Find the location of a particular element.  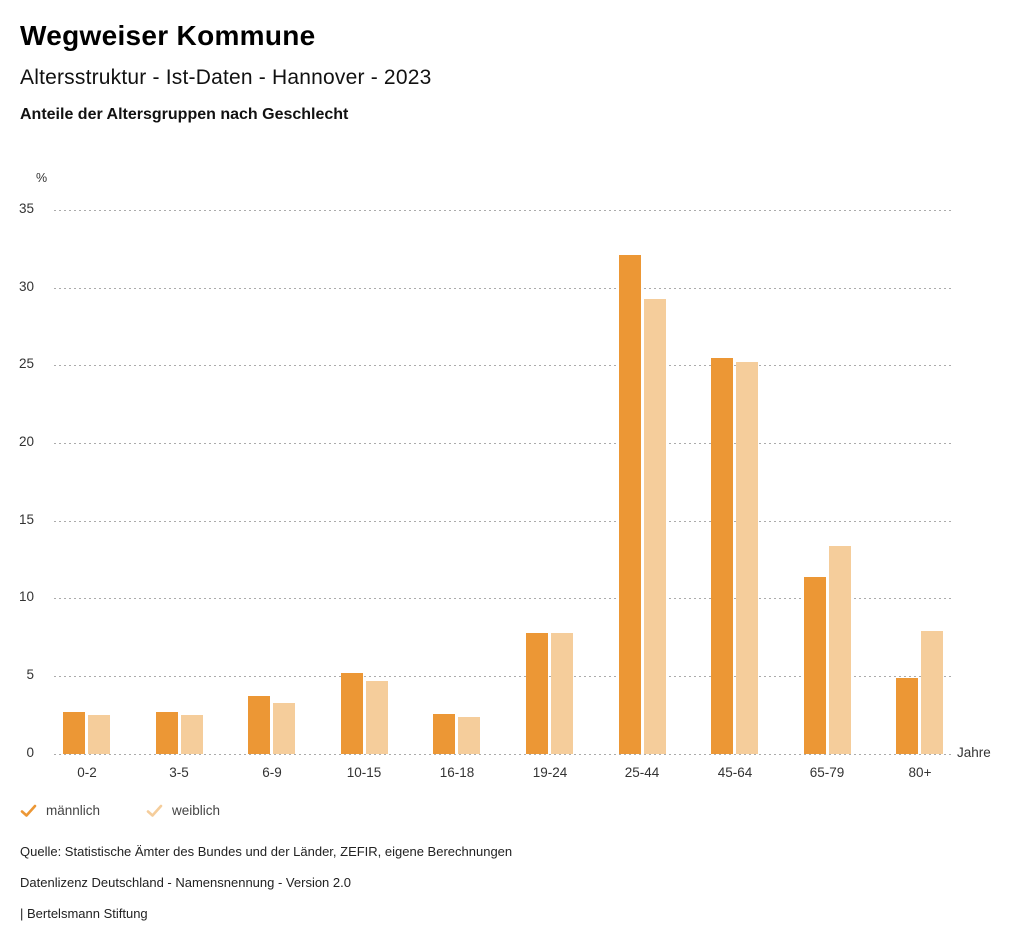

footer-attribution-text: | Bertelsmann Stiftung is located at coordinates (84, 913).